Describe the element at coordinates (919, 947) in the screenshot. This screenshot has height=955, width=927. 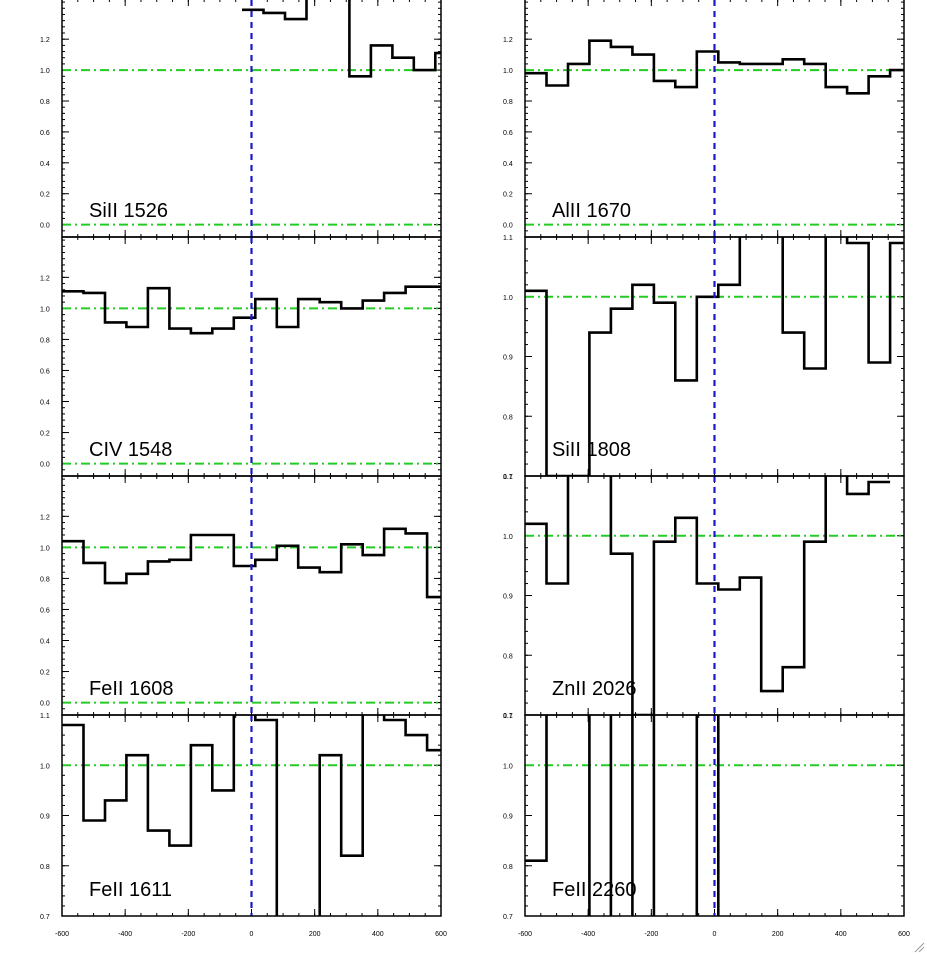
I see `resize-grip-icon` at that location.